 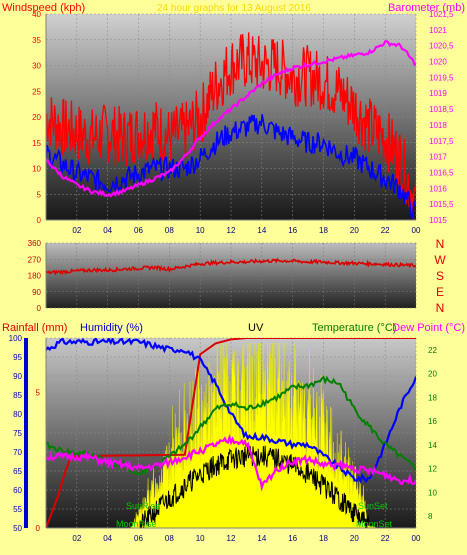 What do you see at coordinates (200, 230) in the screenshot?
I see `wind-x-tick-label: 10` at bounding box center [200, 230].